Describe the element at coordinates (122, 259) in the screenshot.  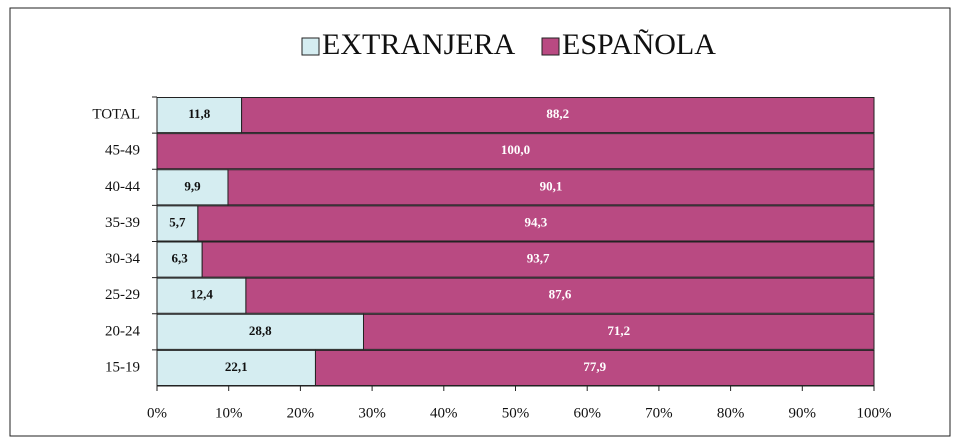
I see `y-tick-label: 30-34` at that location.